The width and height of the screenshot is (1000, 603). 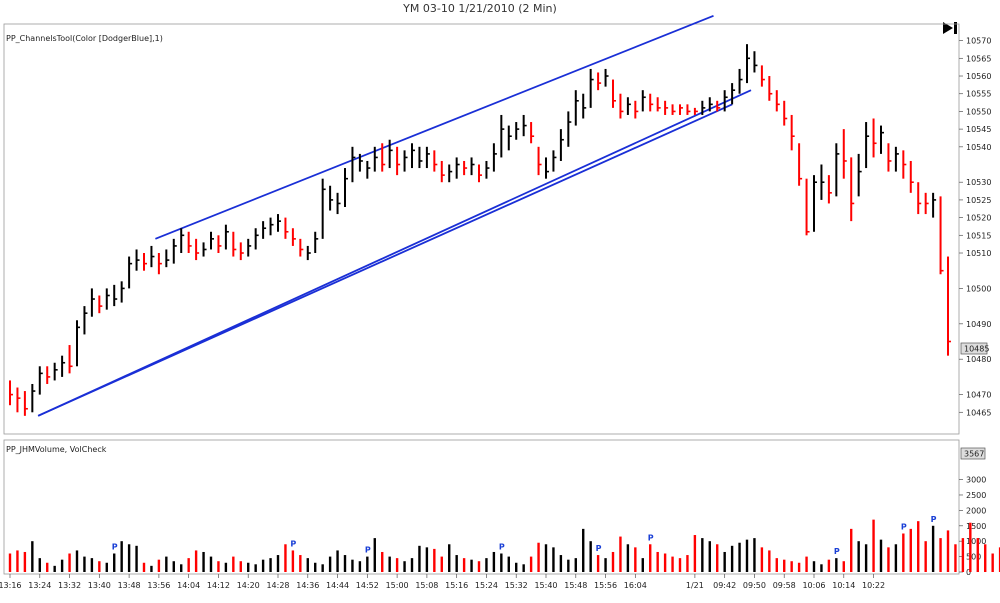 I want to click on last-volume-tag: 3567, so click(x=973, y=453).